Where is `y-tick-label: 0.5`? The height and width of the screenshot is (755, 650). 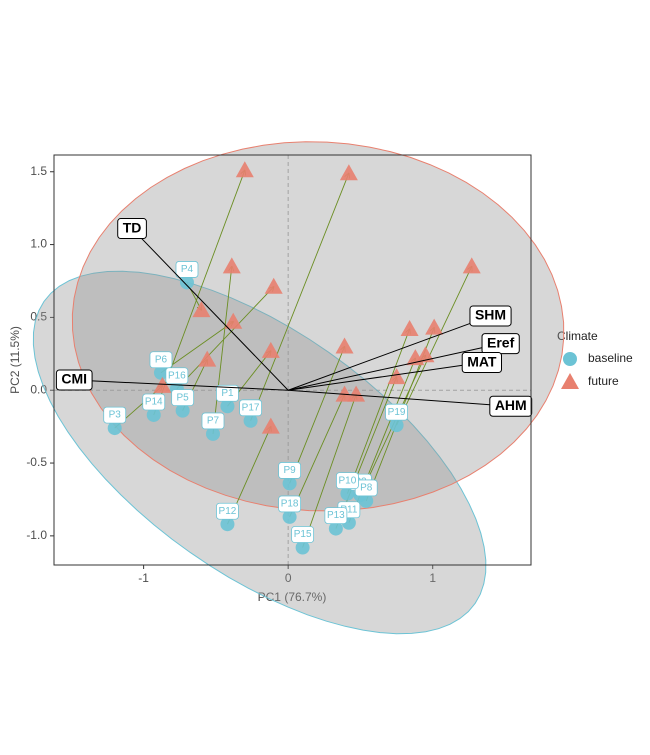
y-tick-label: 0.5 is located at coordinates (38, 317).